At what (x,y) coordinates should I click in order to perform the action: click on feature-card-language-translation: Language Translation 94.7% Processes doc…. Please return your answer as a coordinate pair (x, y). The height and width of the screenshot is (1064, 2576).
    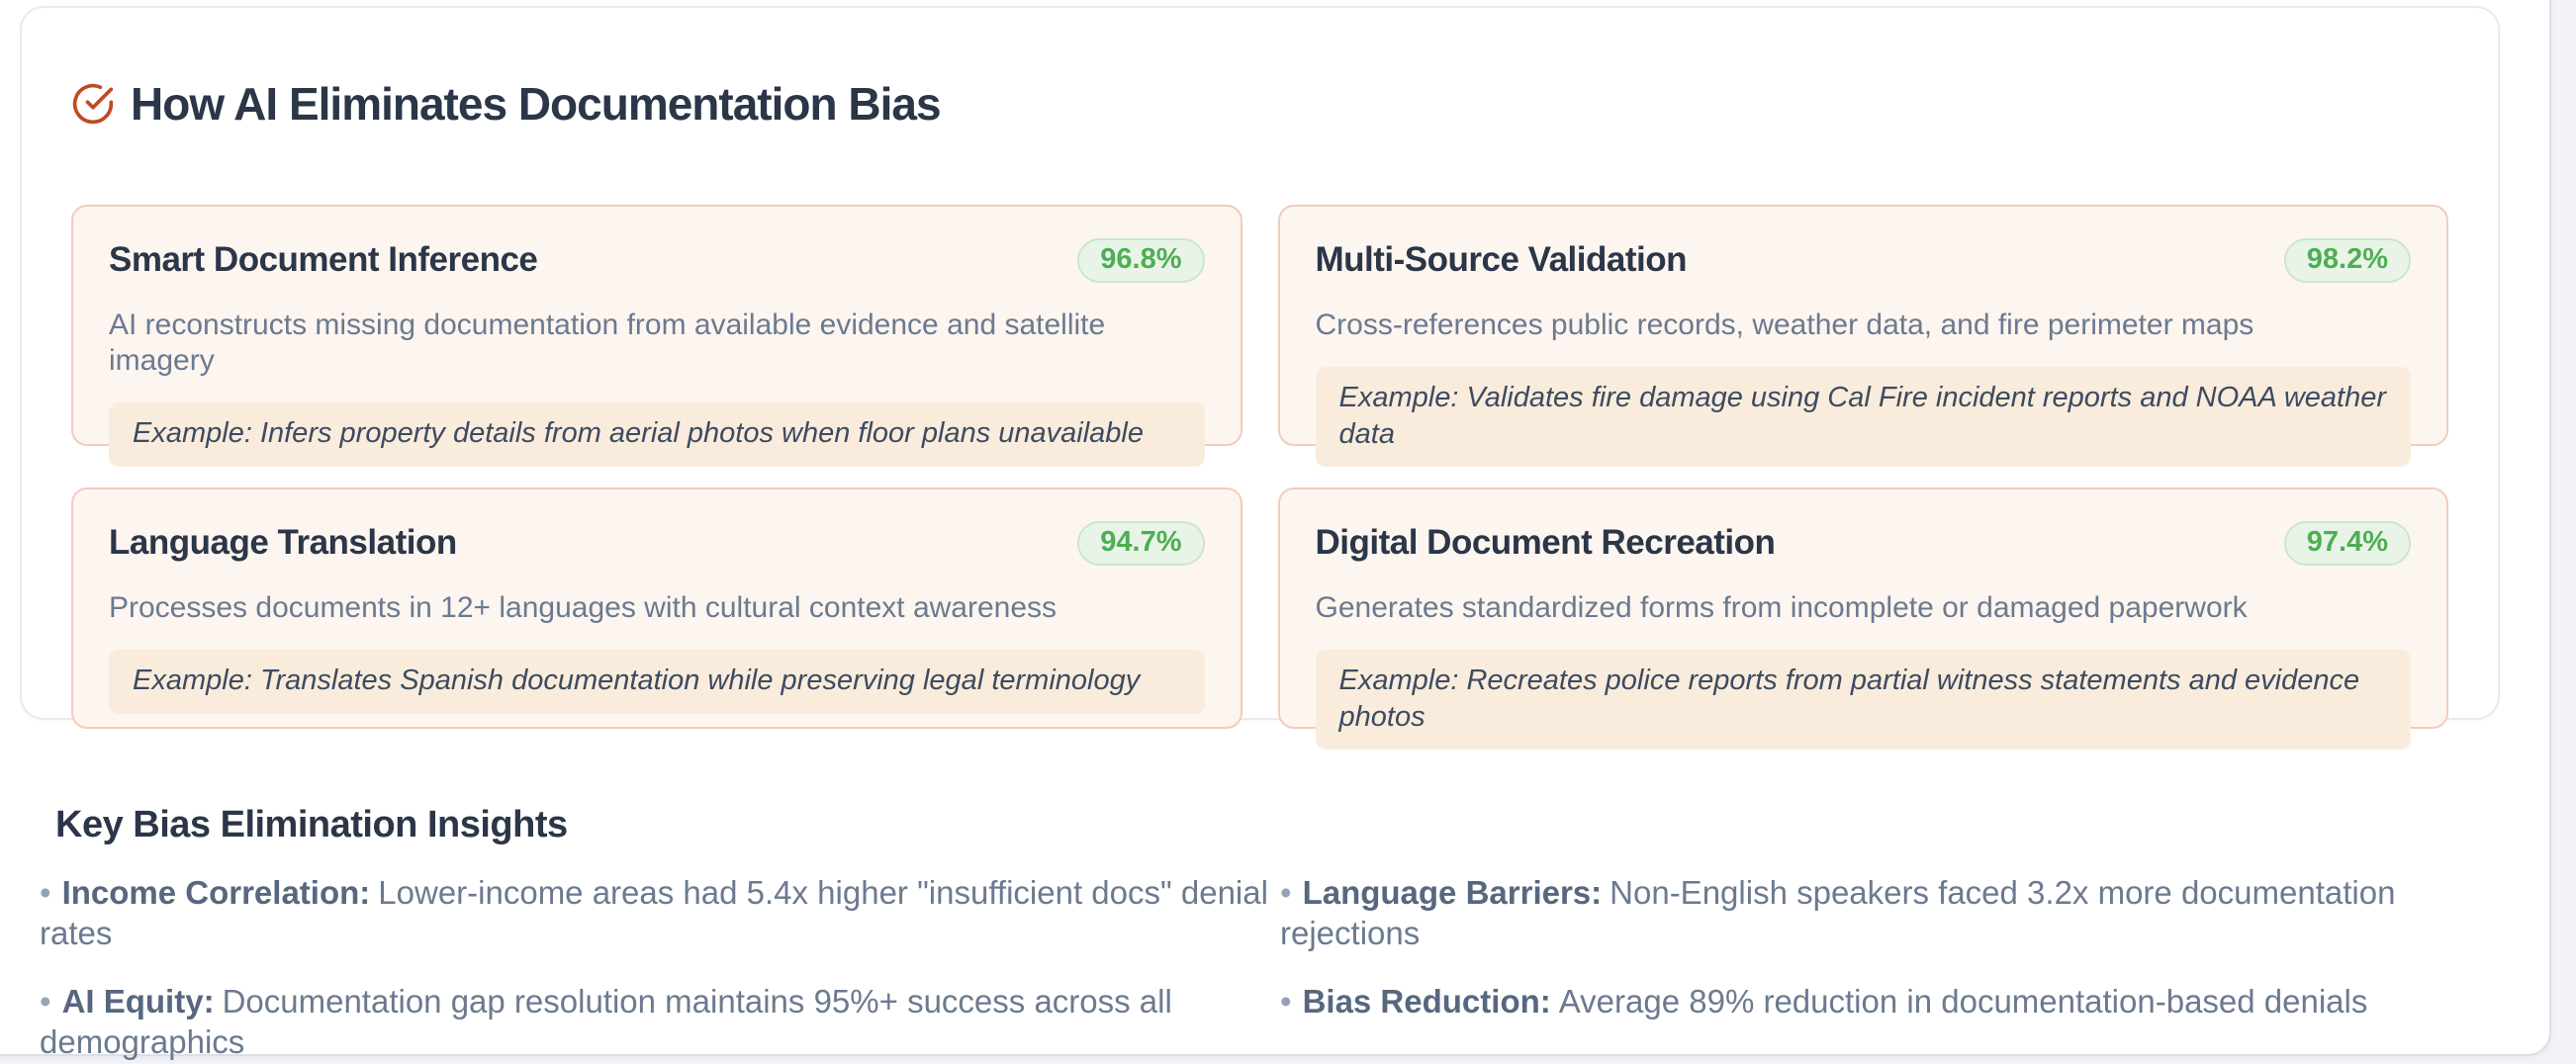
    Looking at the image, I should click on (656, 608).